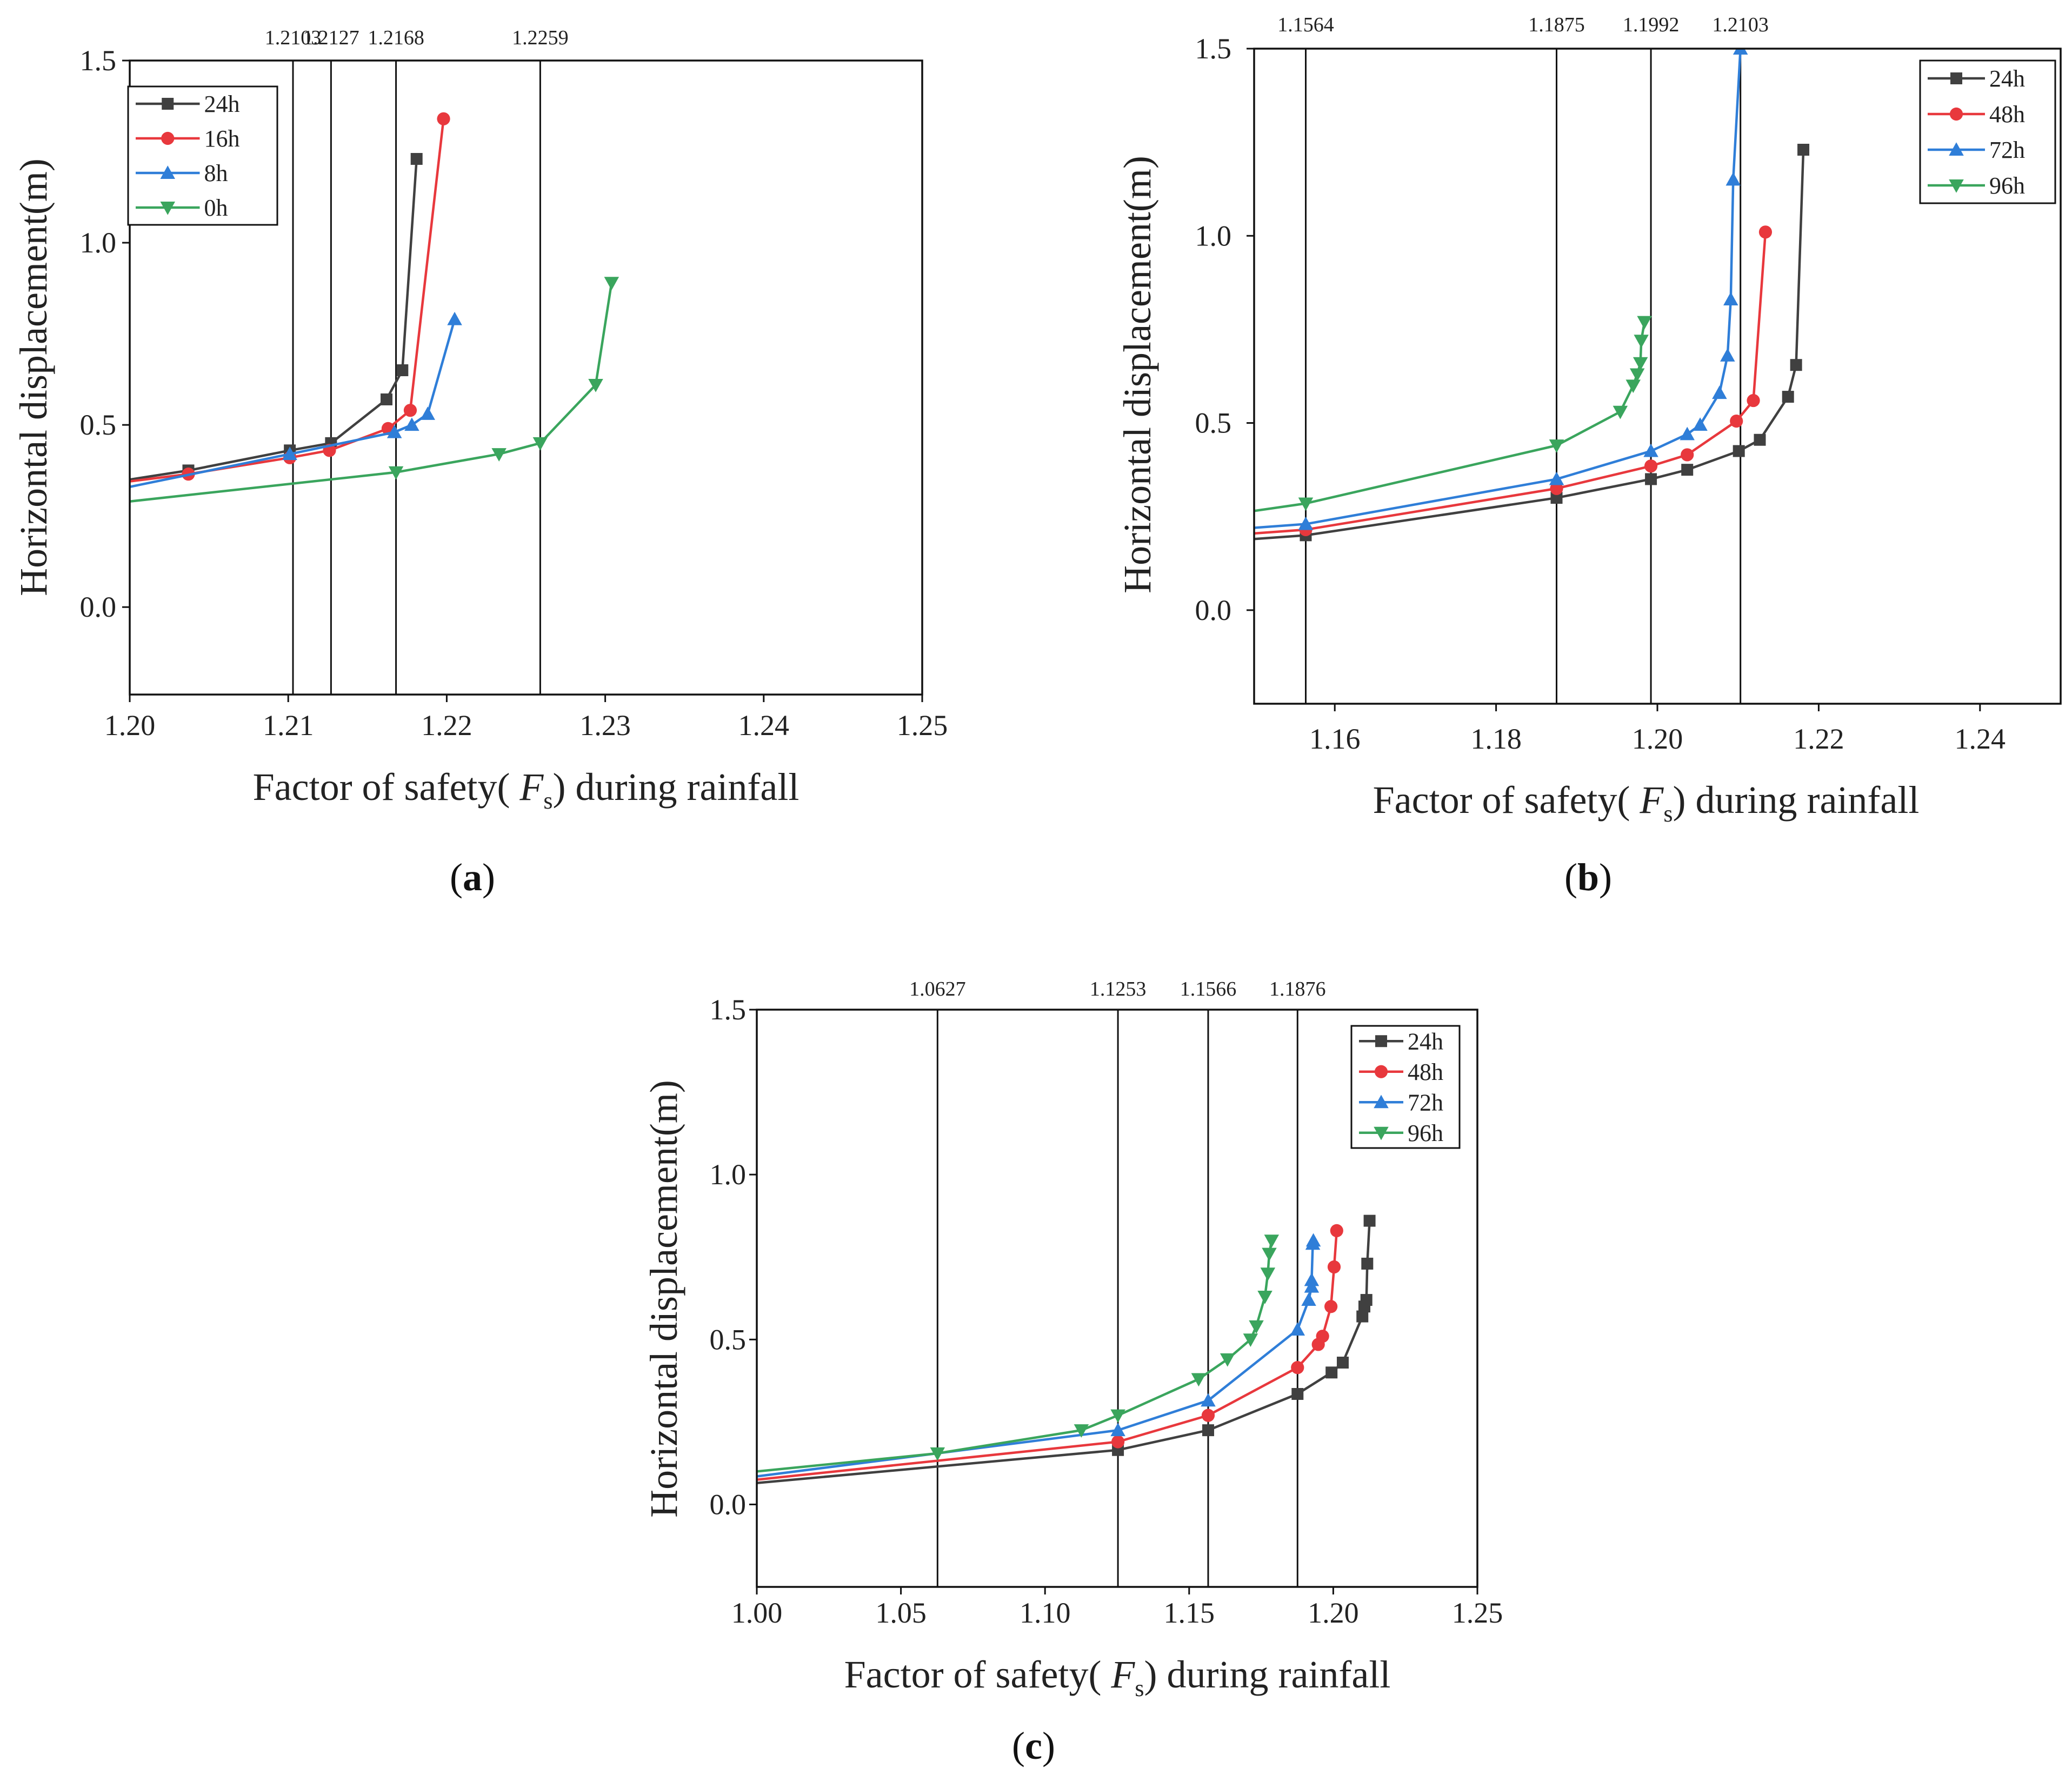 This screenshot has width=2072, height=1775. What do you see at coordinates (1267, 1674) in the screenshot?
I see `x-axis-label-suffix: ) during rainfall` at bounding box center [1267, 1674].